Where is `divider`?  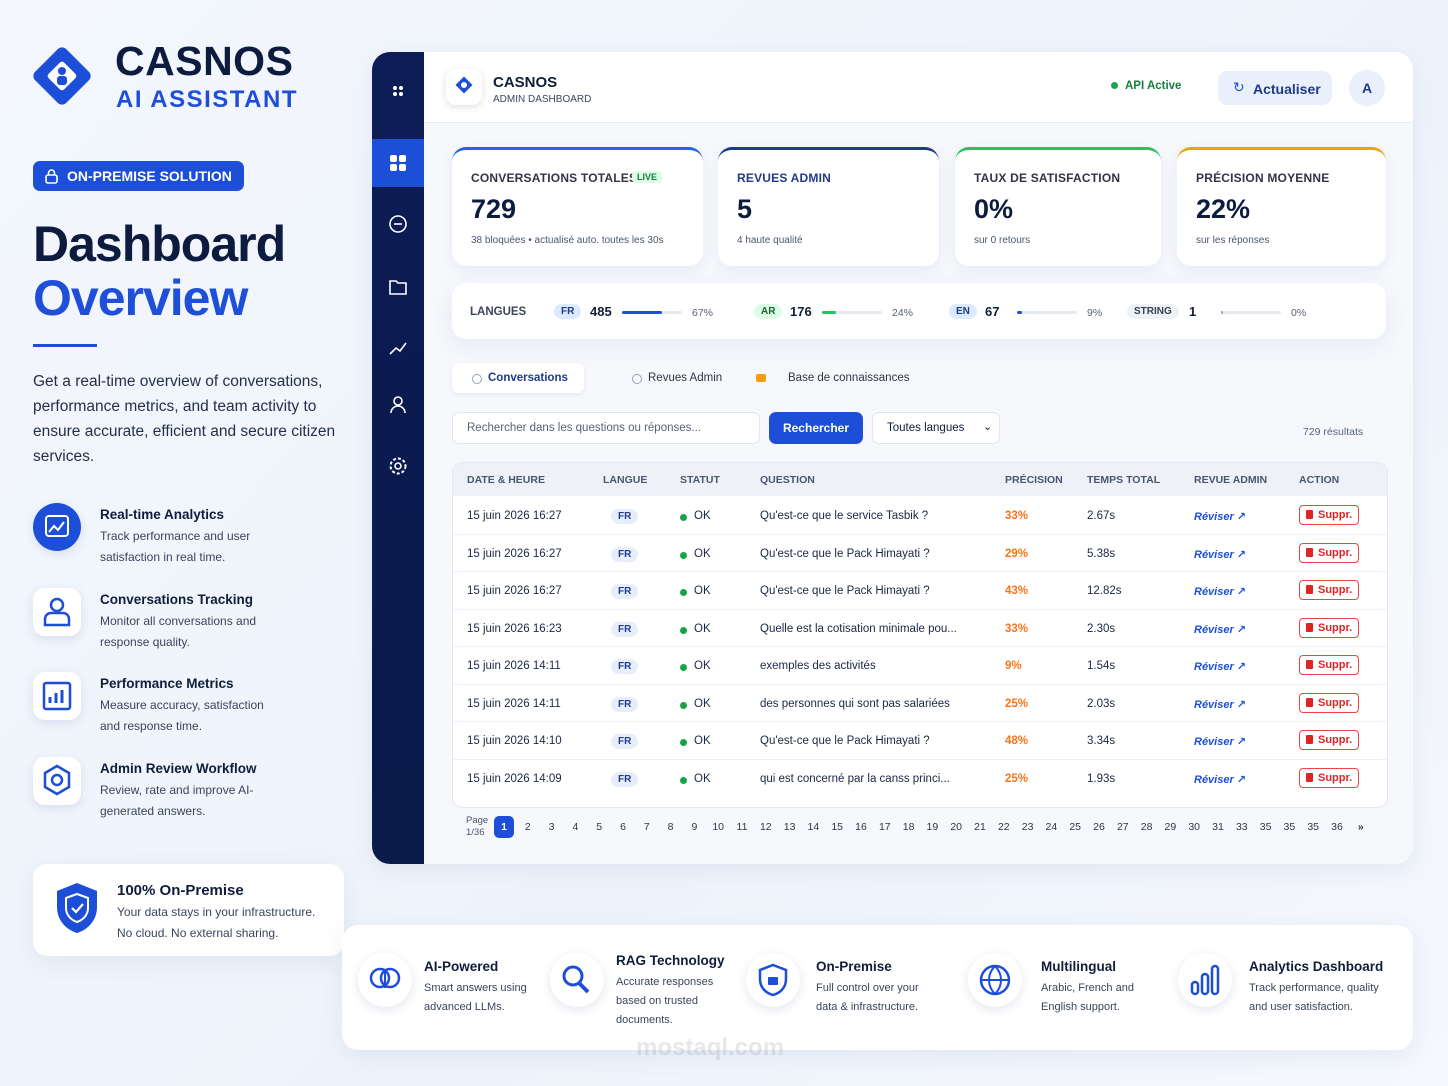
divider is located at coordinates (65, 345).